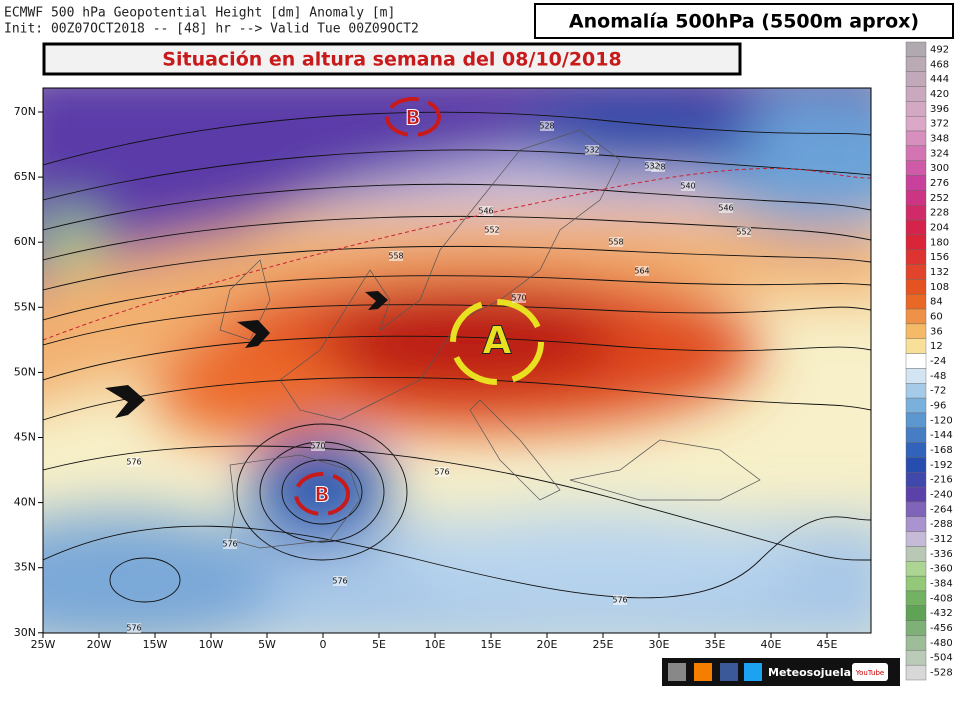 Image resolution: width=960 pixels, height=724 pixels. What do you see at coordinates (941, 658) in the screenshot?
I see `colorbar-label: -504` at bounding box center [941, 658].